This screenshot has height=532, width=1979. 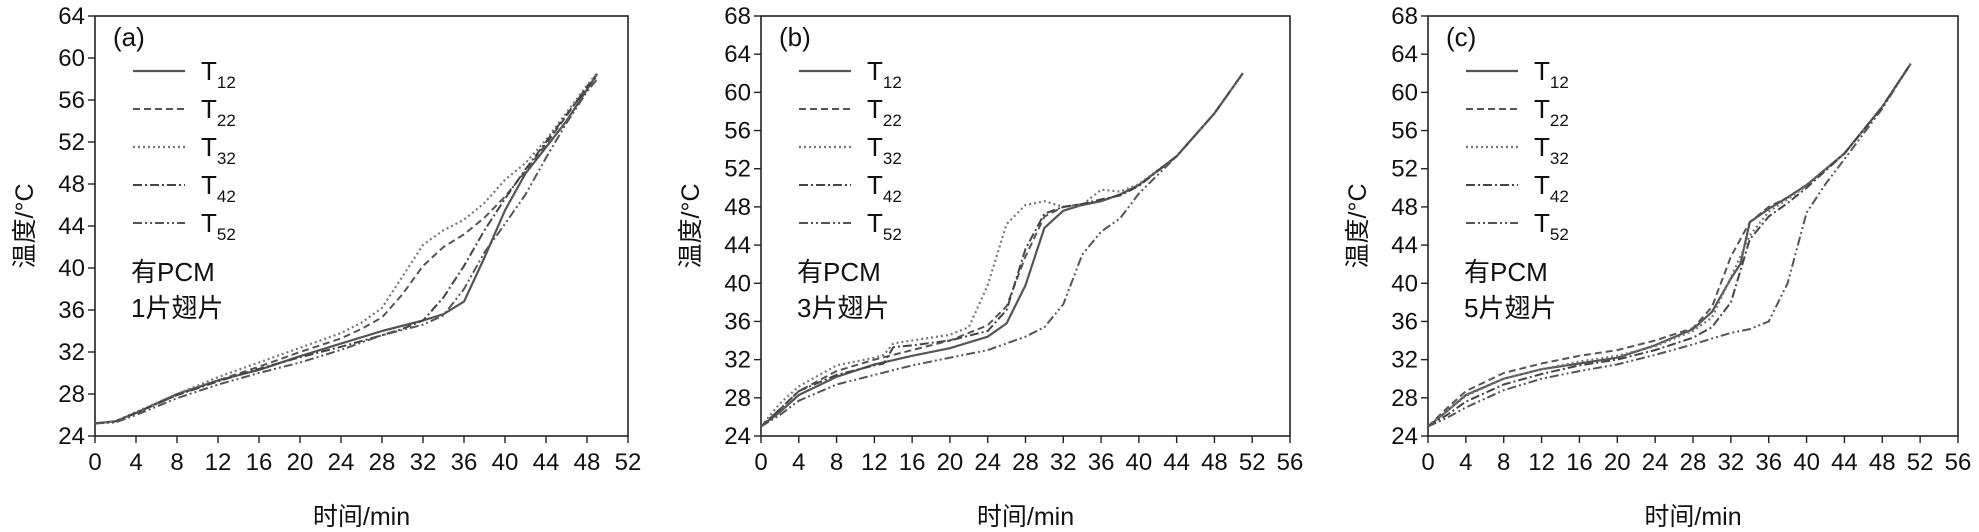 I want to click on y-tick-label: 60, so click(x=737, y=92).